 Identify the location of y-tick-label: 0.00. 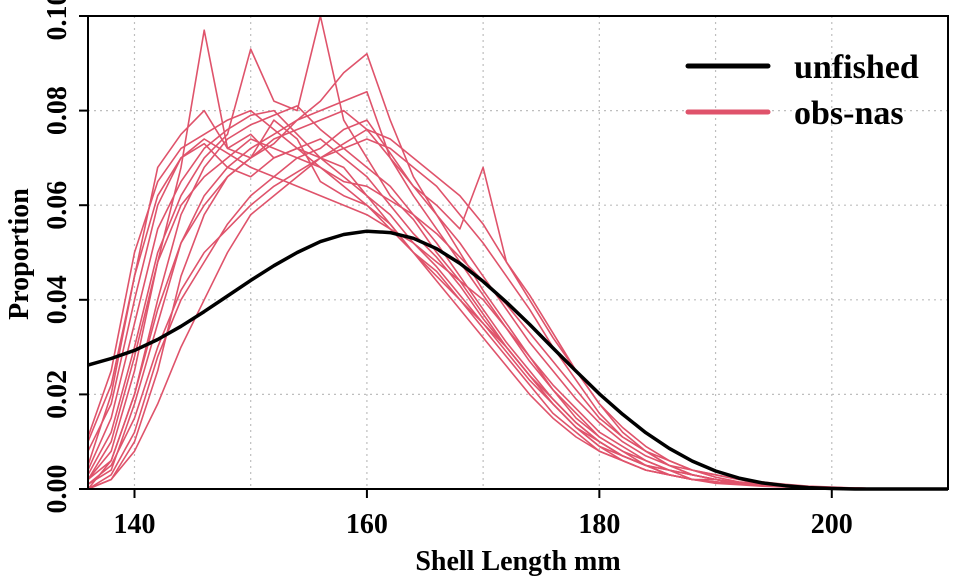
(57, 489).